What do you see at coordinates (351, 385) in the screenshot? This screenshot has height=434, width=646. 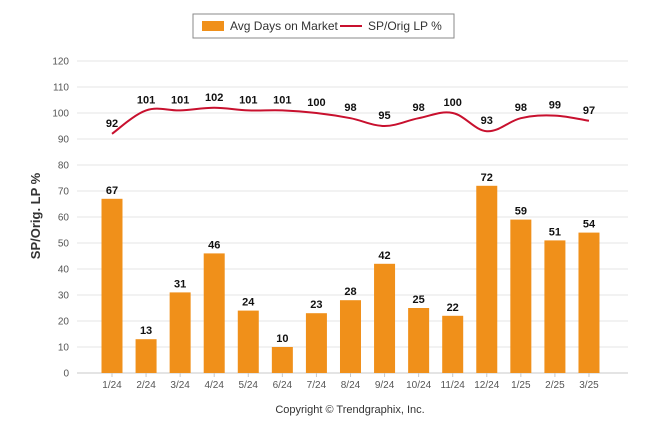 I see `x-tick-label: 8/24` at bounding box center [351, 385].